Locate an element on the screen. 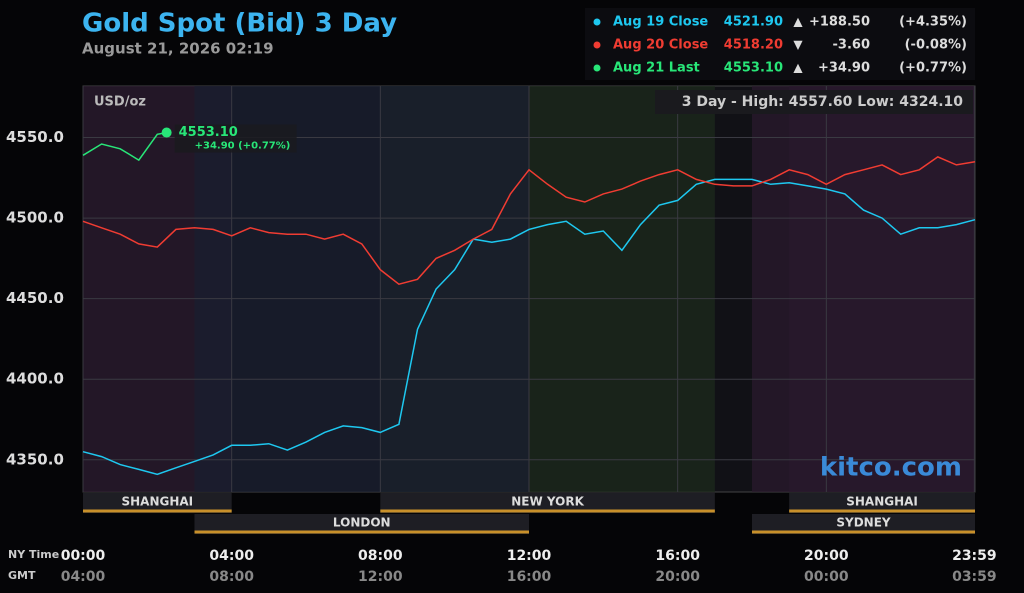 The width and height of the screenshot is (1024, 593). legend-price: 4521.90 is located at coordinates (753, 22).